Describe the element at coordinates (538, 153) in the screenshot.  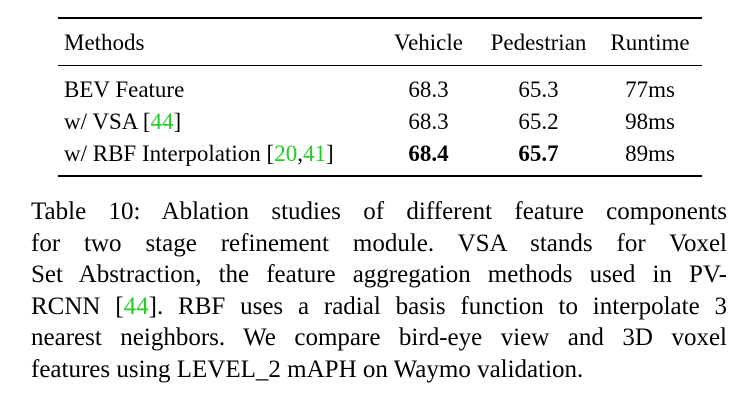
I see `row-3-pedestrian: 65.7` at that location.